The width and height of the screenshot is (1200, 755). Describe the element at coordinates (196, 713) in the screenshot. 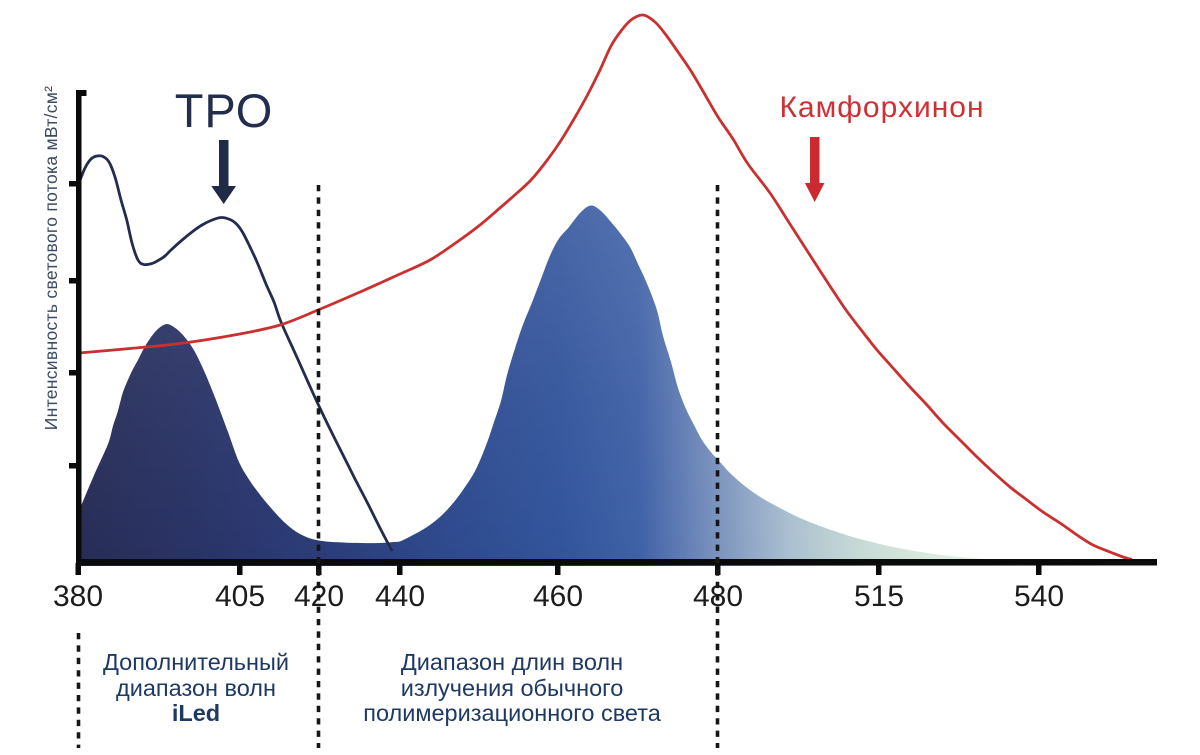

I see `svg-text: iLed` at that location.